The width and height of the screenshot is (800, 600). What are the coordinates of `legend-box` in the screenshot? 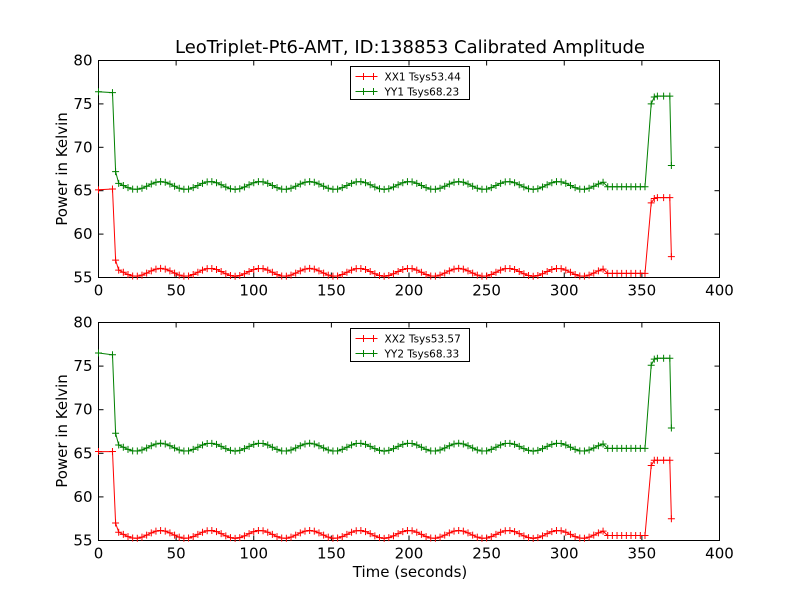 It's located at (410, 83).